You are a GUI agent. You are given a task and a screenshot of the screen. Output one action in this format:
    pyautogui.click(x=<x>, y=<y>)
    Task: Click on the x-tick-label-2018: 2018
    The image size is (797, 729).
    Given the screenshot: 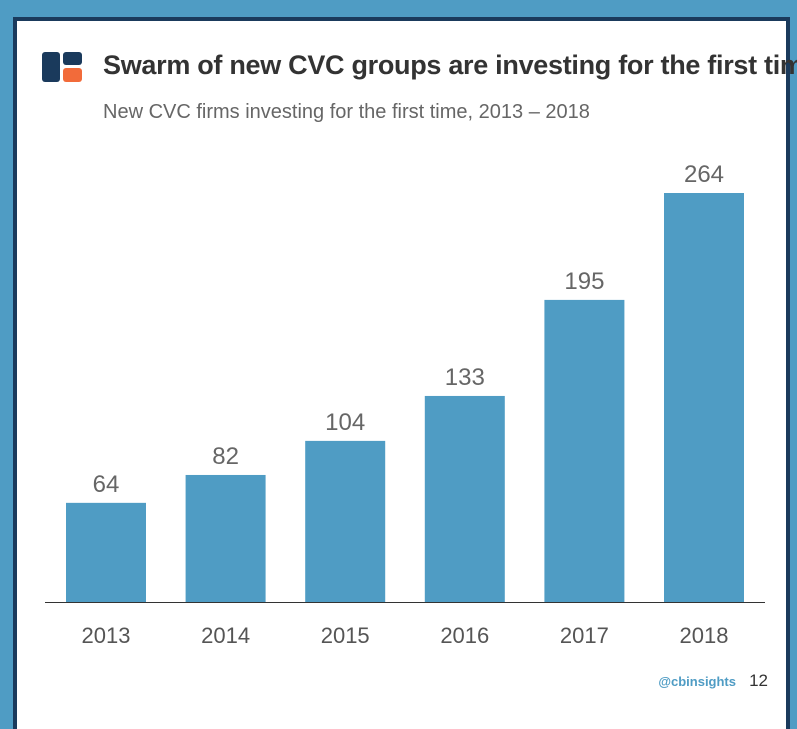 What is the action you would take?
    pyautogui.click(x=704, y=635)
    